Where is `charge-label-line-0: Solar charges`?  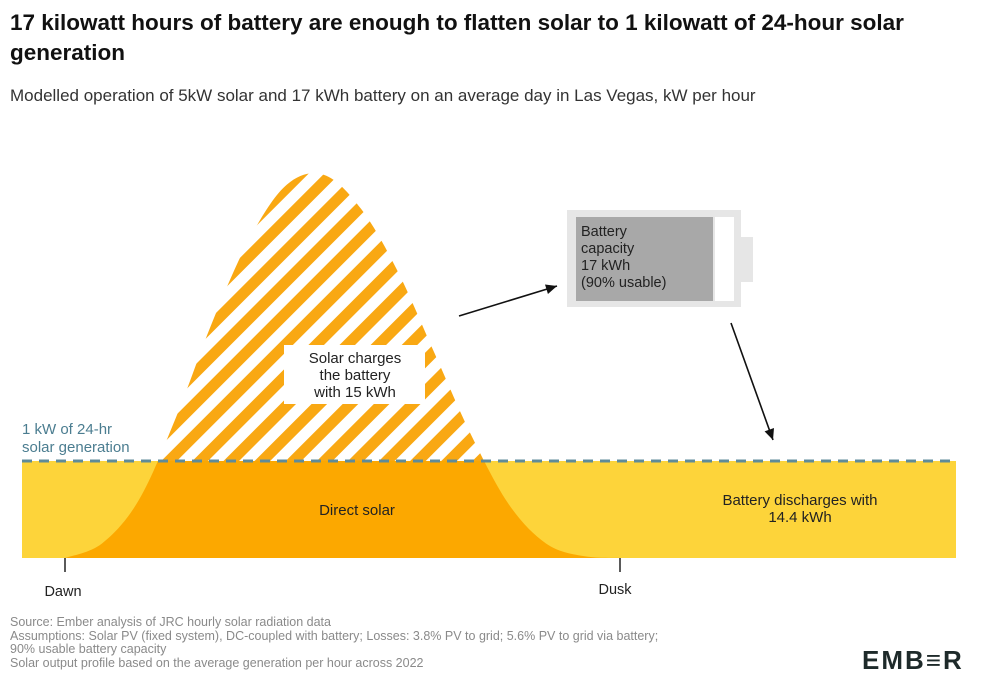 charge-label-line-0: Solar charges is located at coordinates (355, 358).